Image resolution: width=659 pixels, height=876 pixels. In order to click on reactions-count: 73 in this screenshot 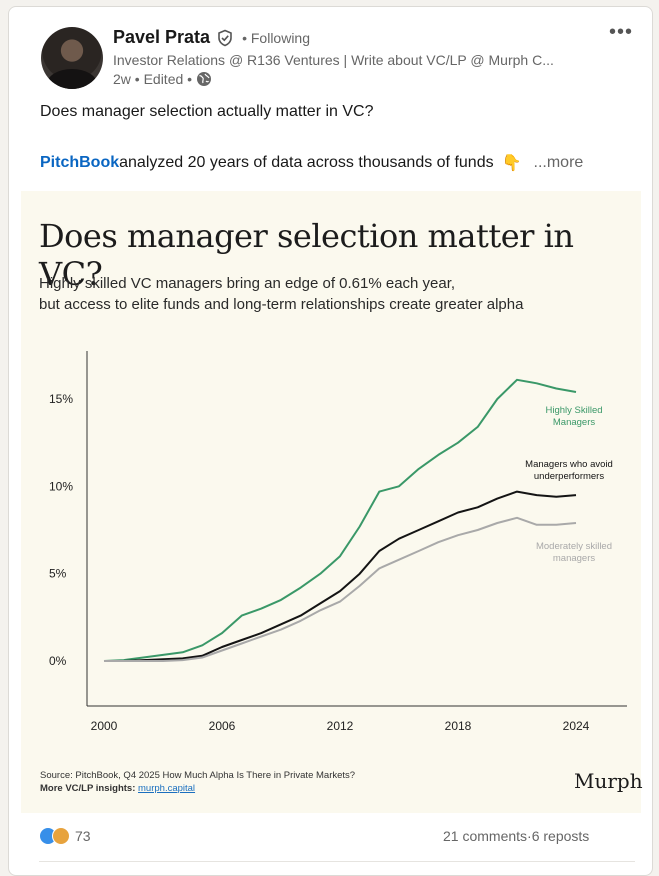, I will do `click(83, 836)`.